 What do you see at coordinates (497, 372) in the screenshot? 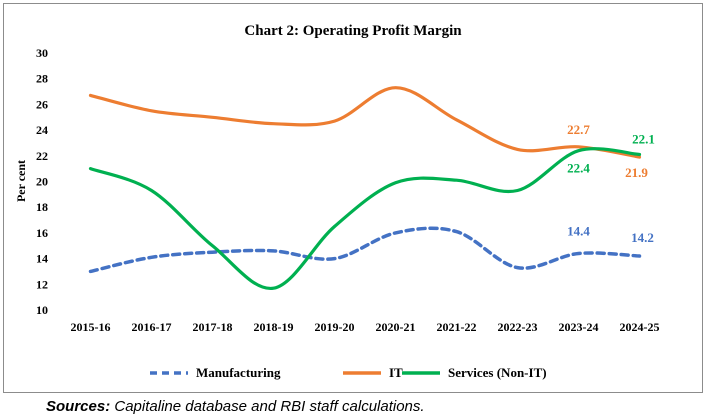
I see `legend-label: Services (Non-IT)` at bounding box center [497, 372].